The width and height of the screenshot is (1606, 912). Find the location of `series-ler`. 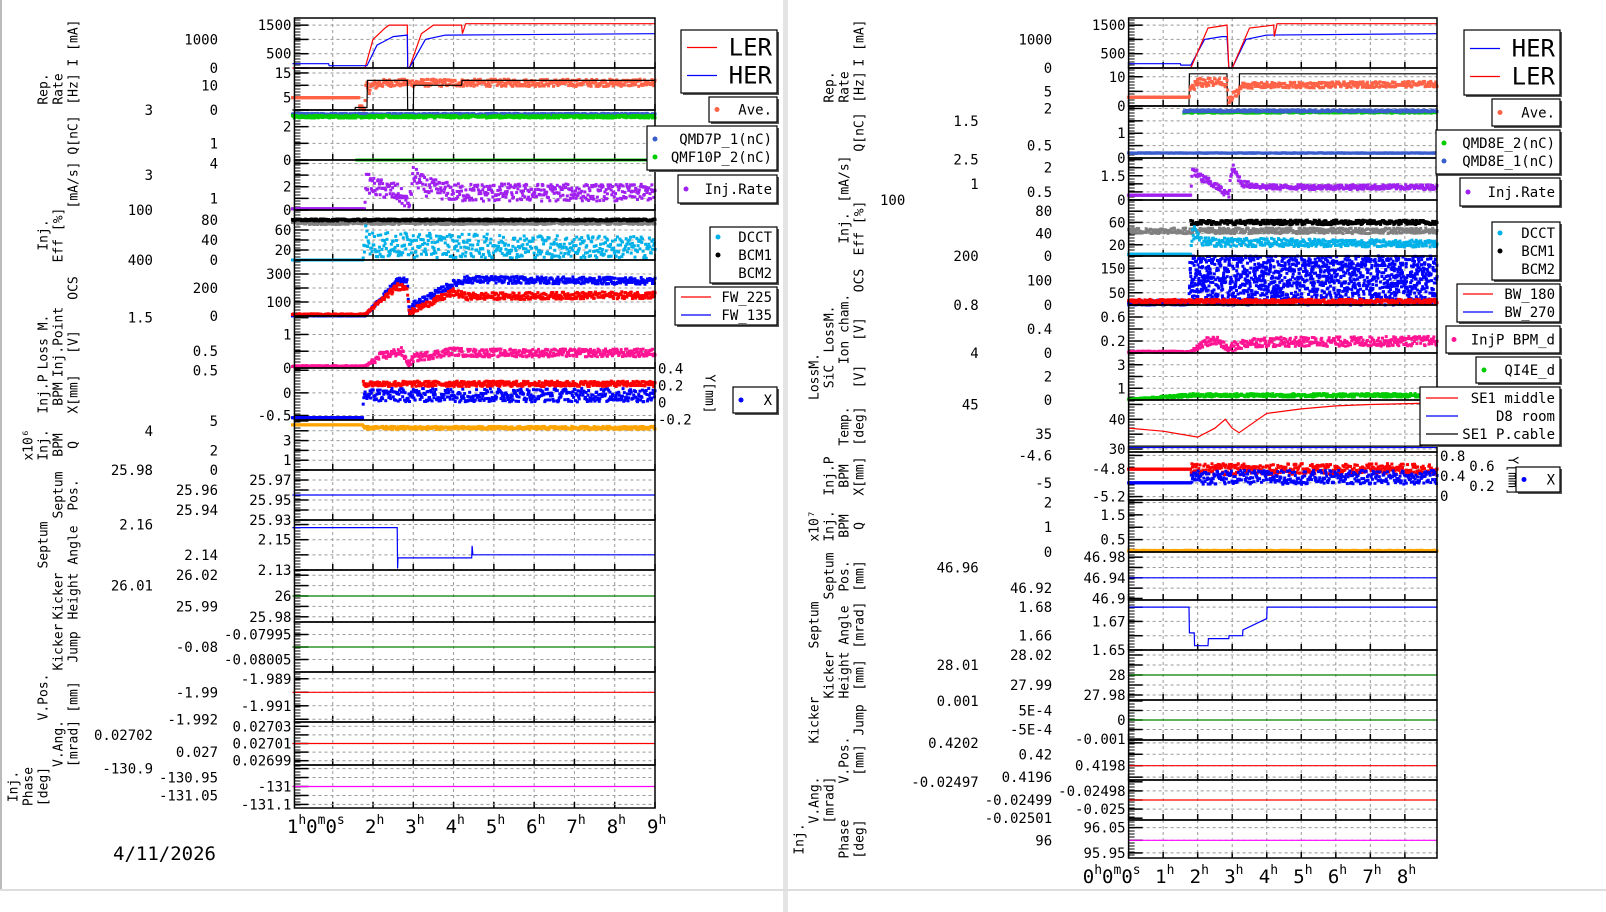

series-ler is located at coordinates (473, 46).